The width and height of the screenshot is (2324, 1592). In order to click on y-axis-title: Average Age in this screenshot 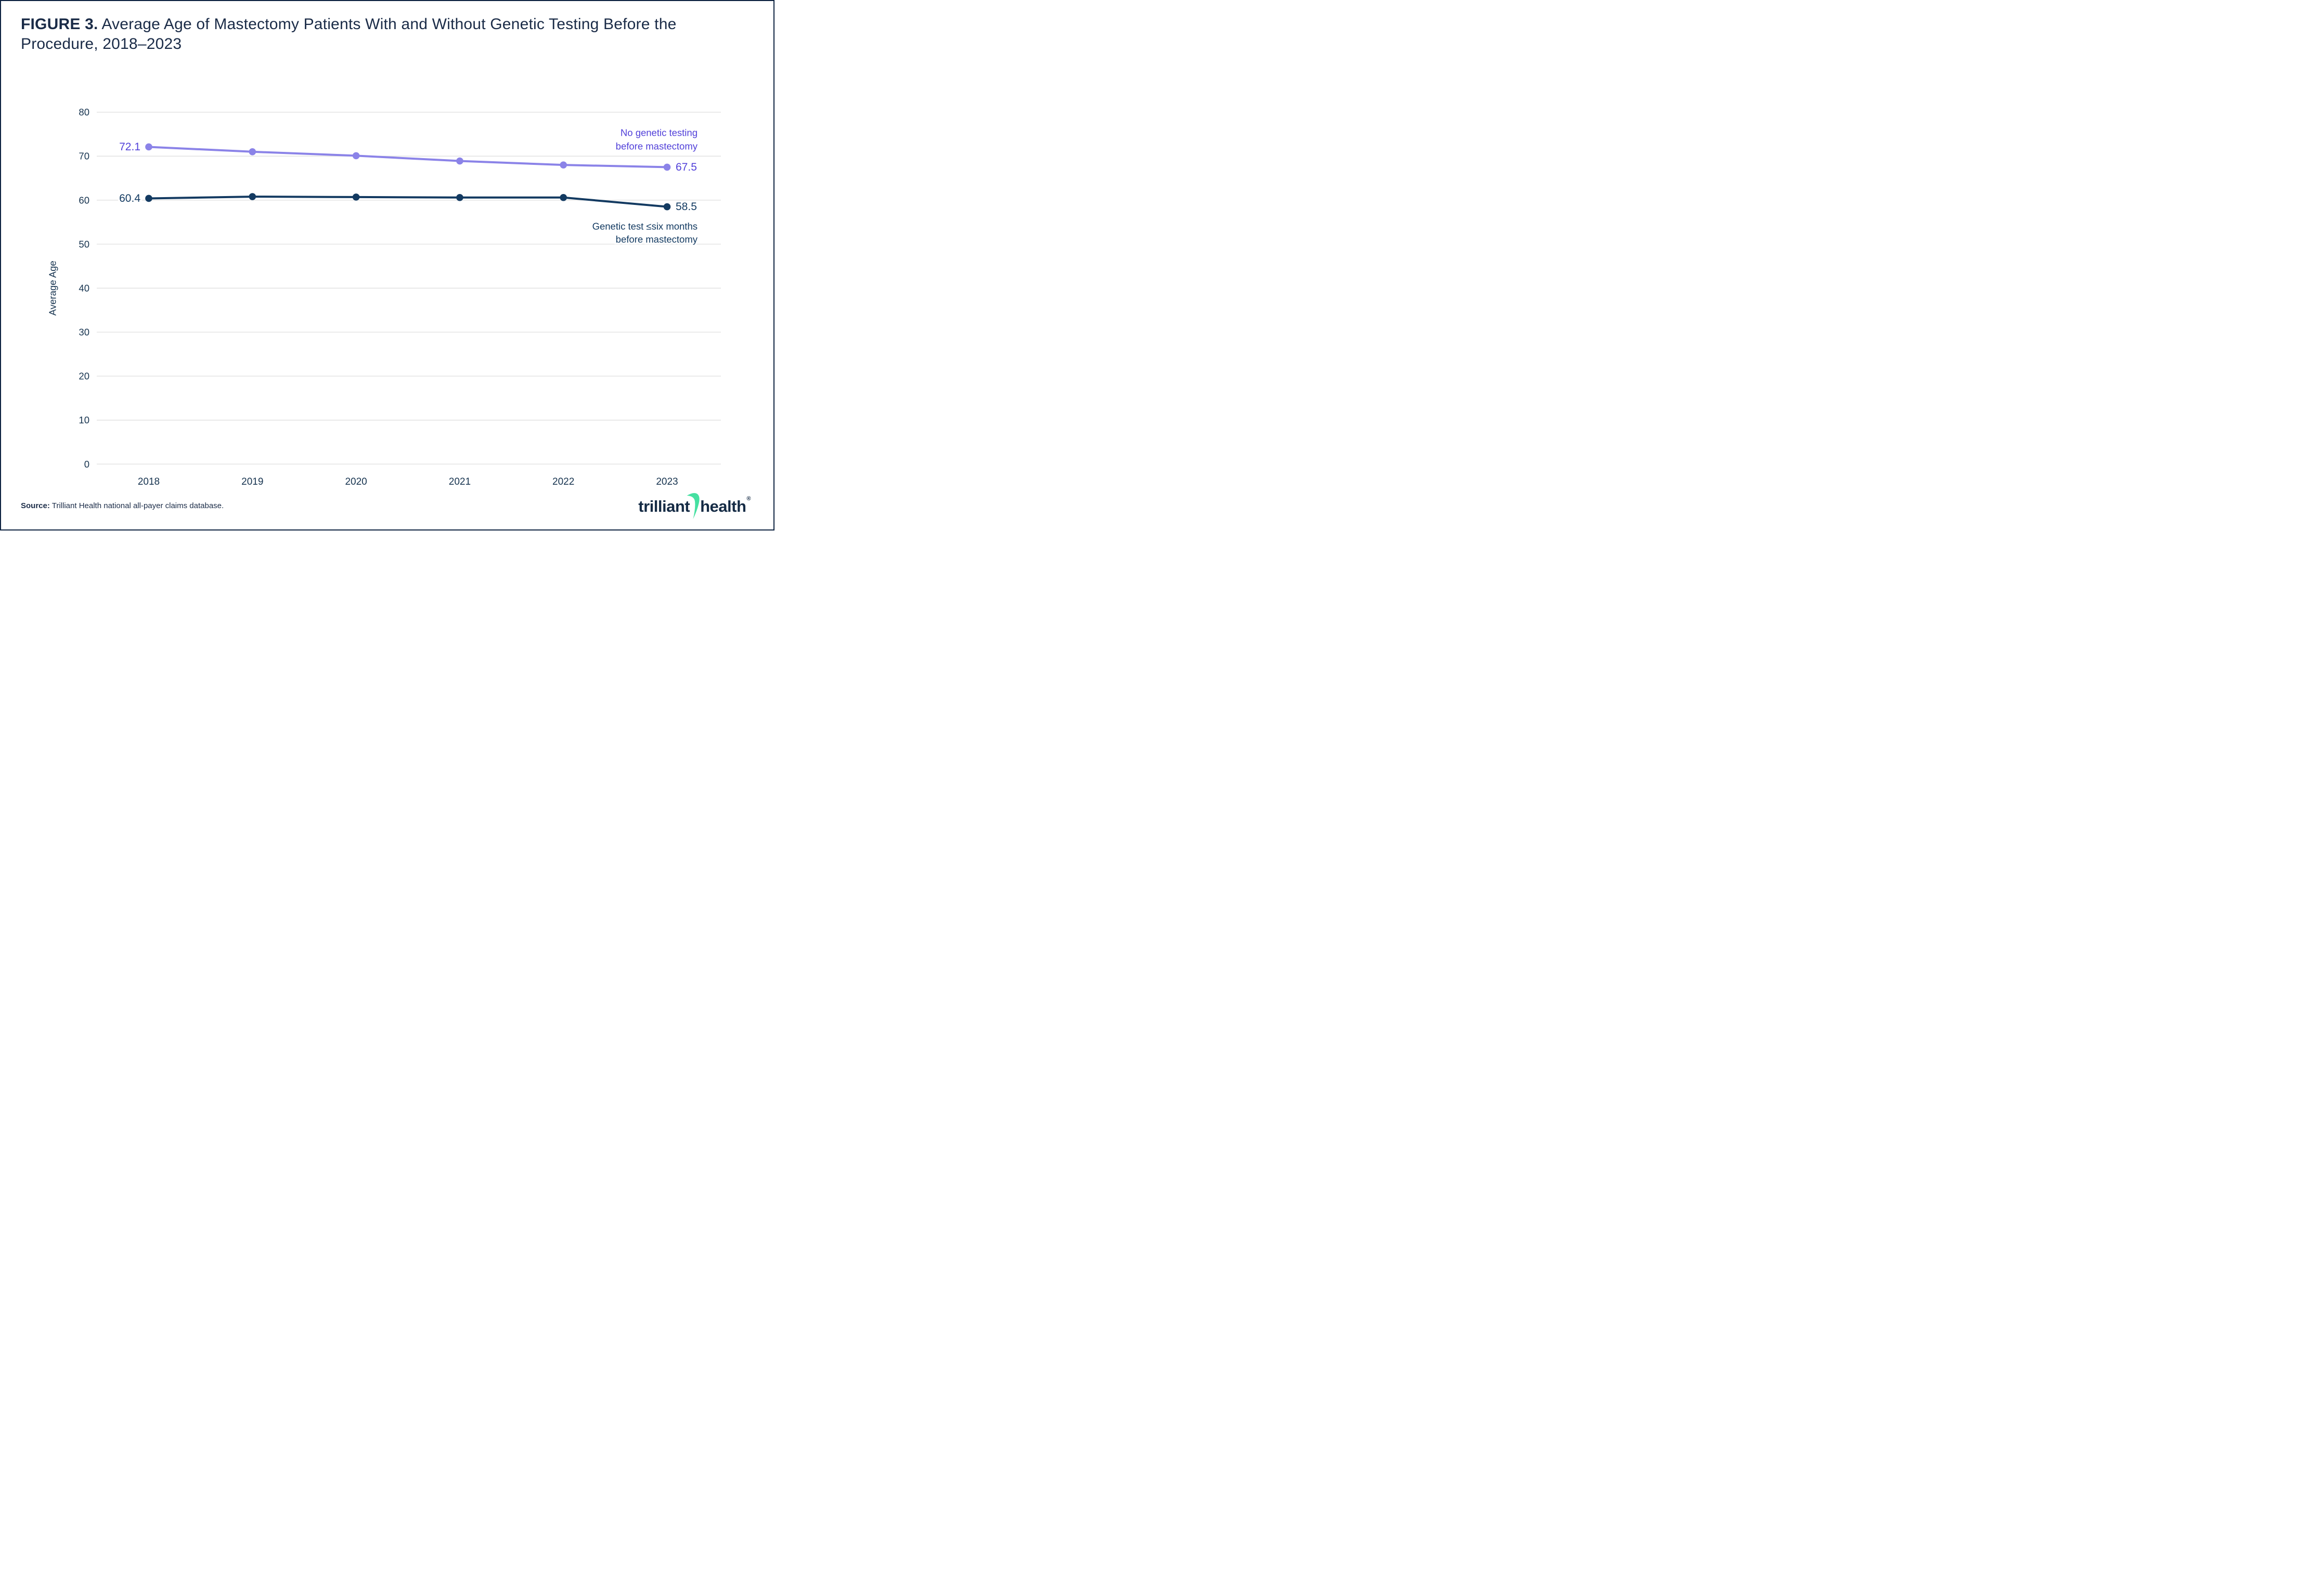, I will do `click(52, 288)`.